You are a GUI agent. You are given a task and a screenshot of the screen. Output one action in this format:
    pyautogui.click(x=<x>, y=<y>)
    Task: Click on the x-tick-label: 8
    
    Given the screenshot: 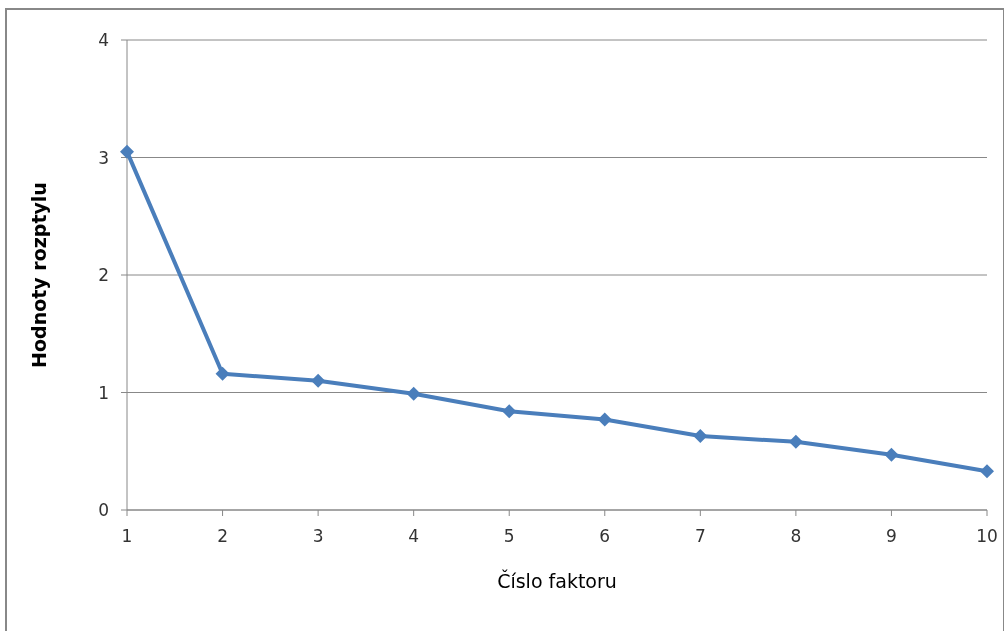 What is the action you would take?
    pyautogui.click(x=796, y=536)
    